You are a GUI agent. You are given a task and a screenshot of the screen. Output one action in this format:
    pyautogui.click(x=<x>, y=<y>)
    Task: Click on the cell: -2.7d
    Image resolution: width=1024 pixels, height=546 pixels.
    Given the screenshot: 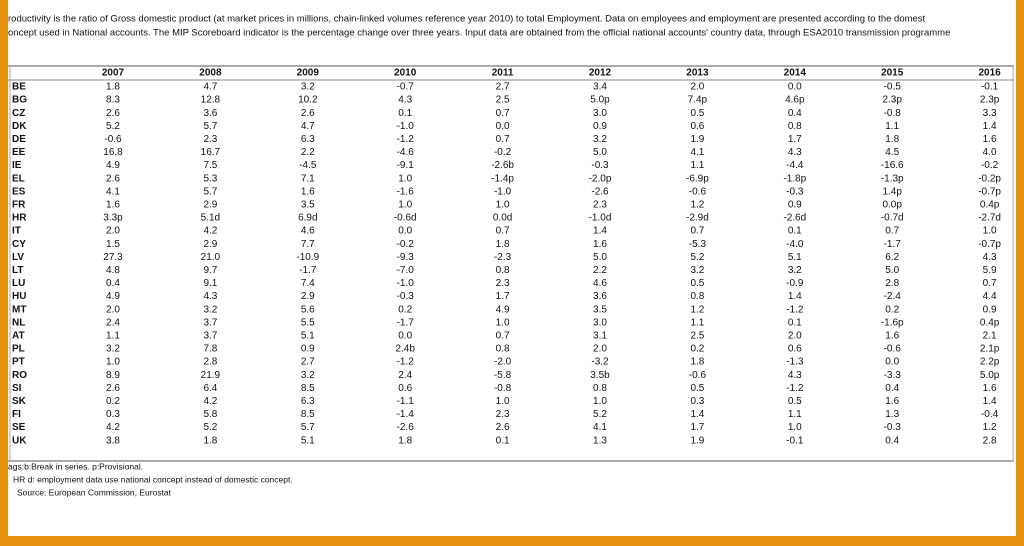 What is the action you would take?
    pyautogui.click(x=989, y=218)
    